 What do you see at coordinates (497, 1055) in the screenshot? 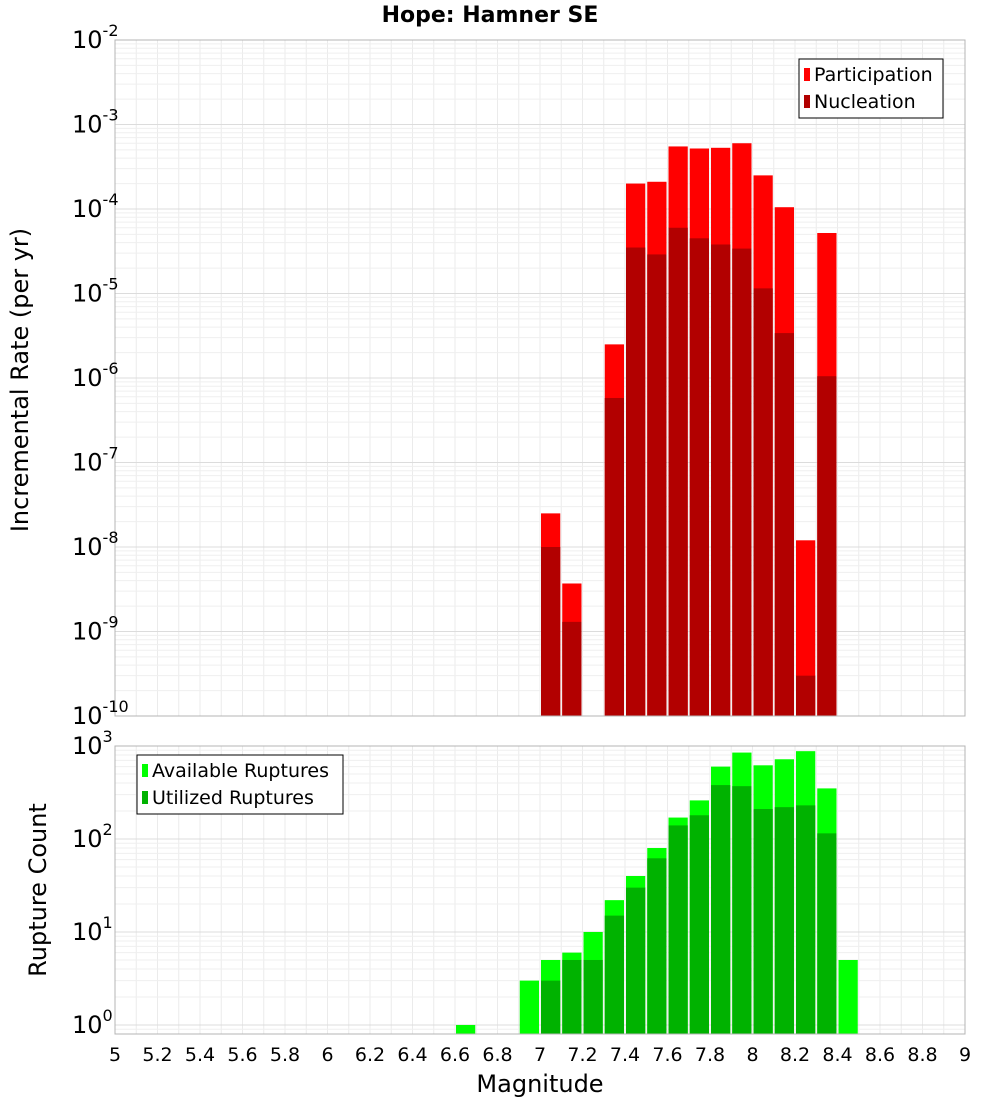
I see `x-tick-label: 6.8` at bounding box center [497, 1055].